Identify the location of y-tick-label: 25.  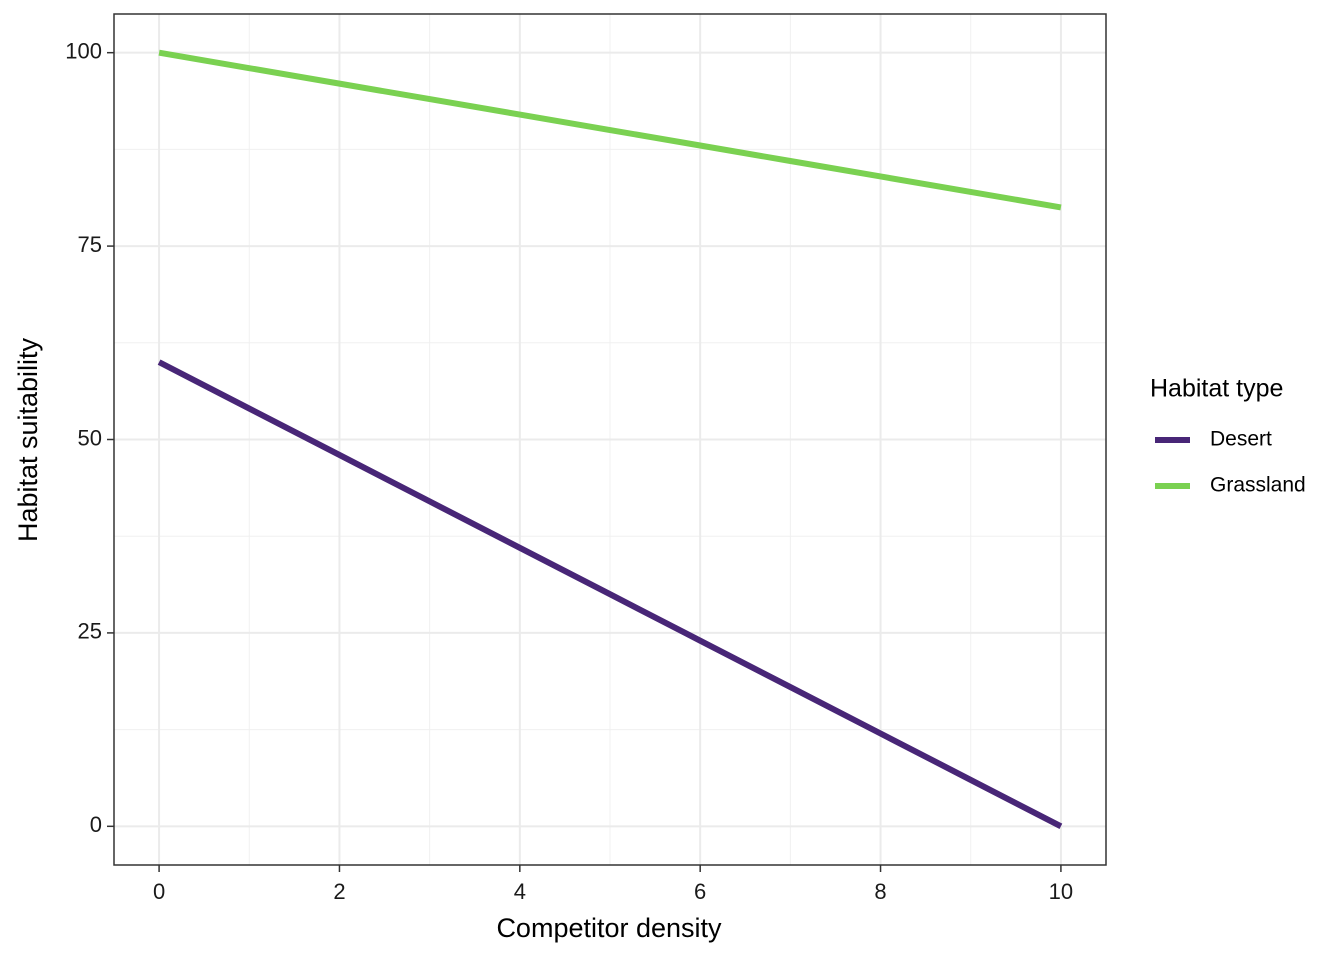
(90, 631).